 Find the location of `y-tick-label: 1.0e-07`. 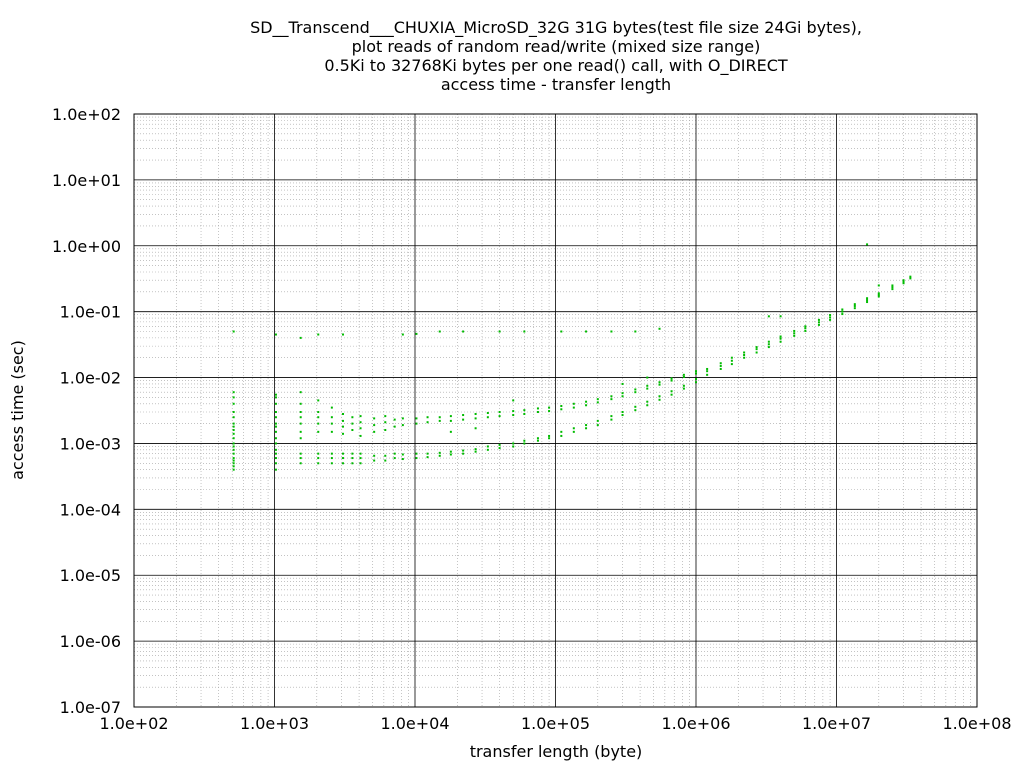

y-tick-label: 1.0e-07 is located at coordinates (90, 707).